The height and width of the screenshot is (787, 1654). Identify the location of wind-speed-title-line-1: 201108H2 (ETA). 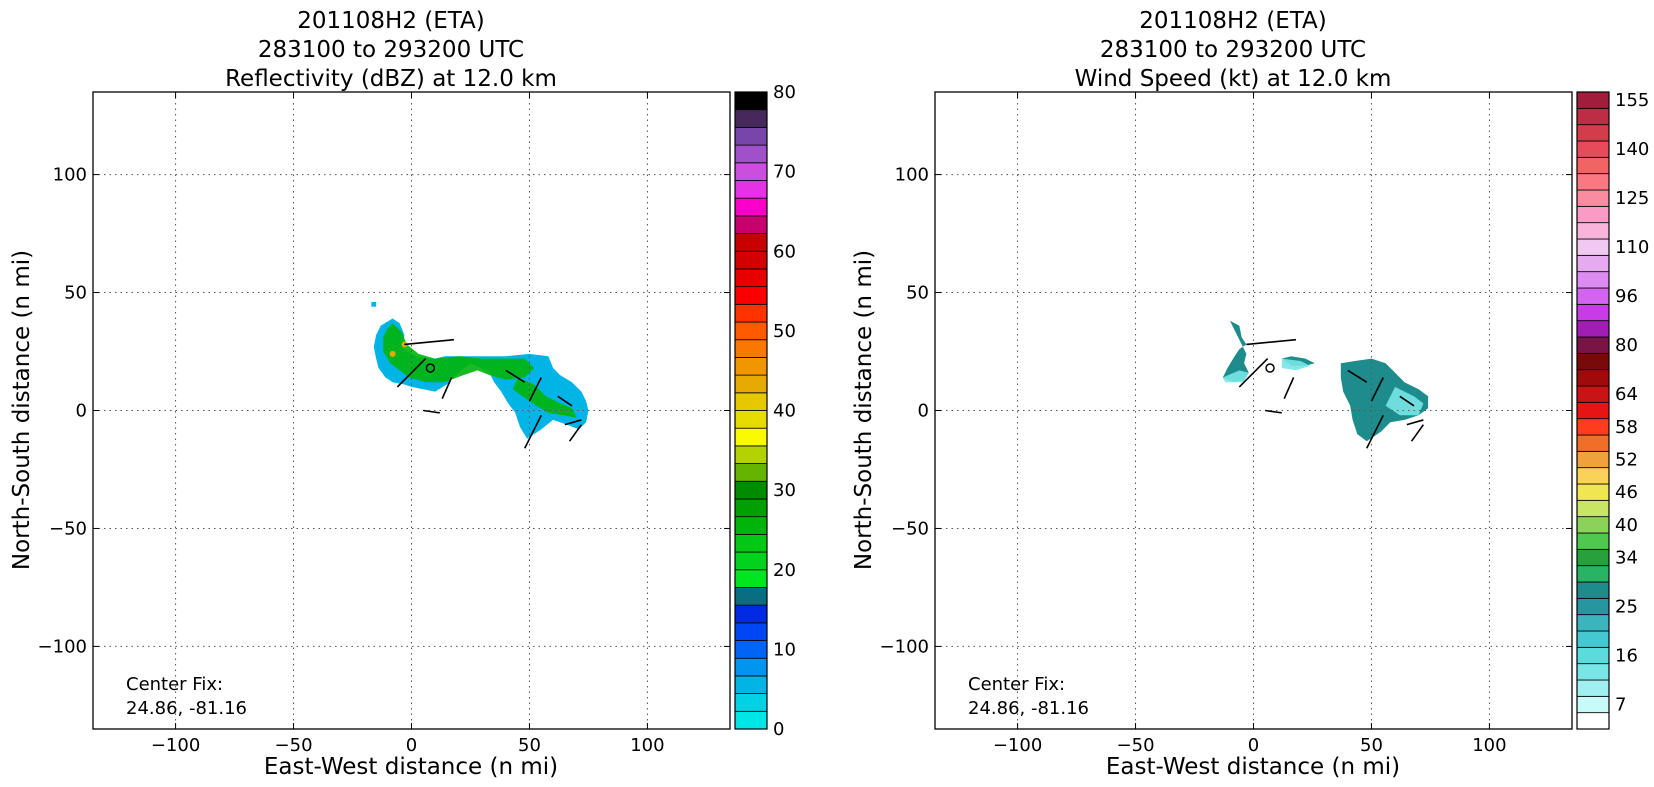
(1233, 21).